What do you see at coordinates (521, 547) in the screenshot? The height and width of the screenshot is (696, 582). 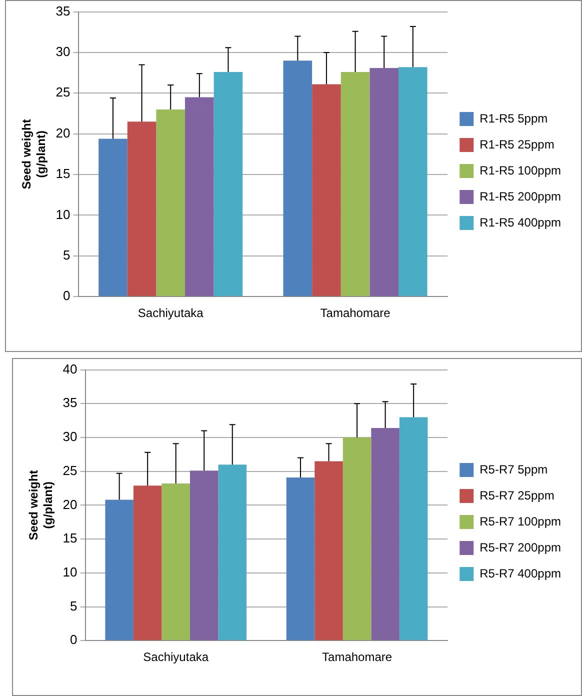 I see `legend-label: R5-R7 200ppm` at bounding box center [521, 547].